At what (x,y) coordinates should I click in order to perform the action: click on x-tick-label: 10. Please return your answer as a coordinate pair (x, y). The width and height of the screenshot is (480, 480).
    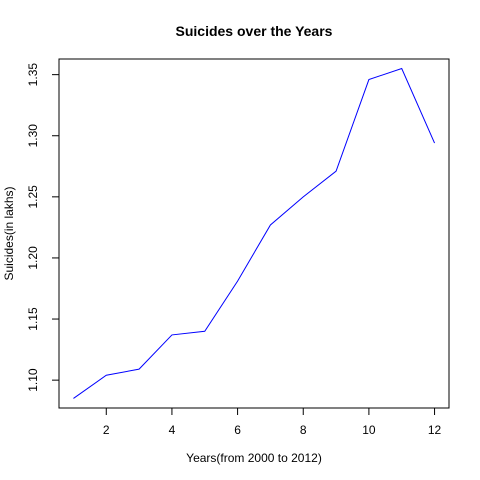
    Looking at the image, I should click on (369, 430).